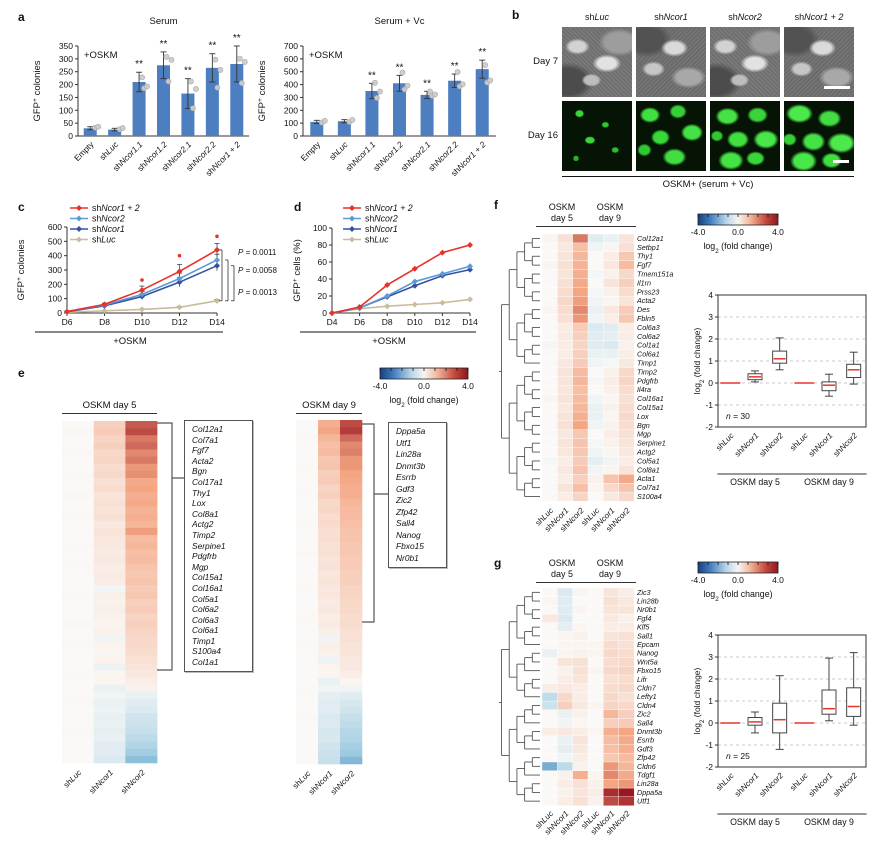 This screenshot has width=893, height=867. I want to click on gene-label: Col6a1, so click(205, 630).